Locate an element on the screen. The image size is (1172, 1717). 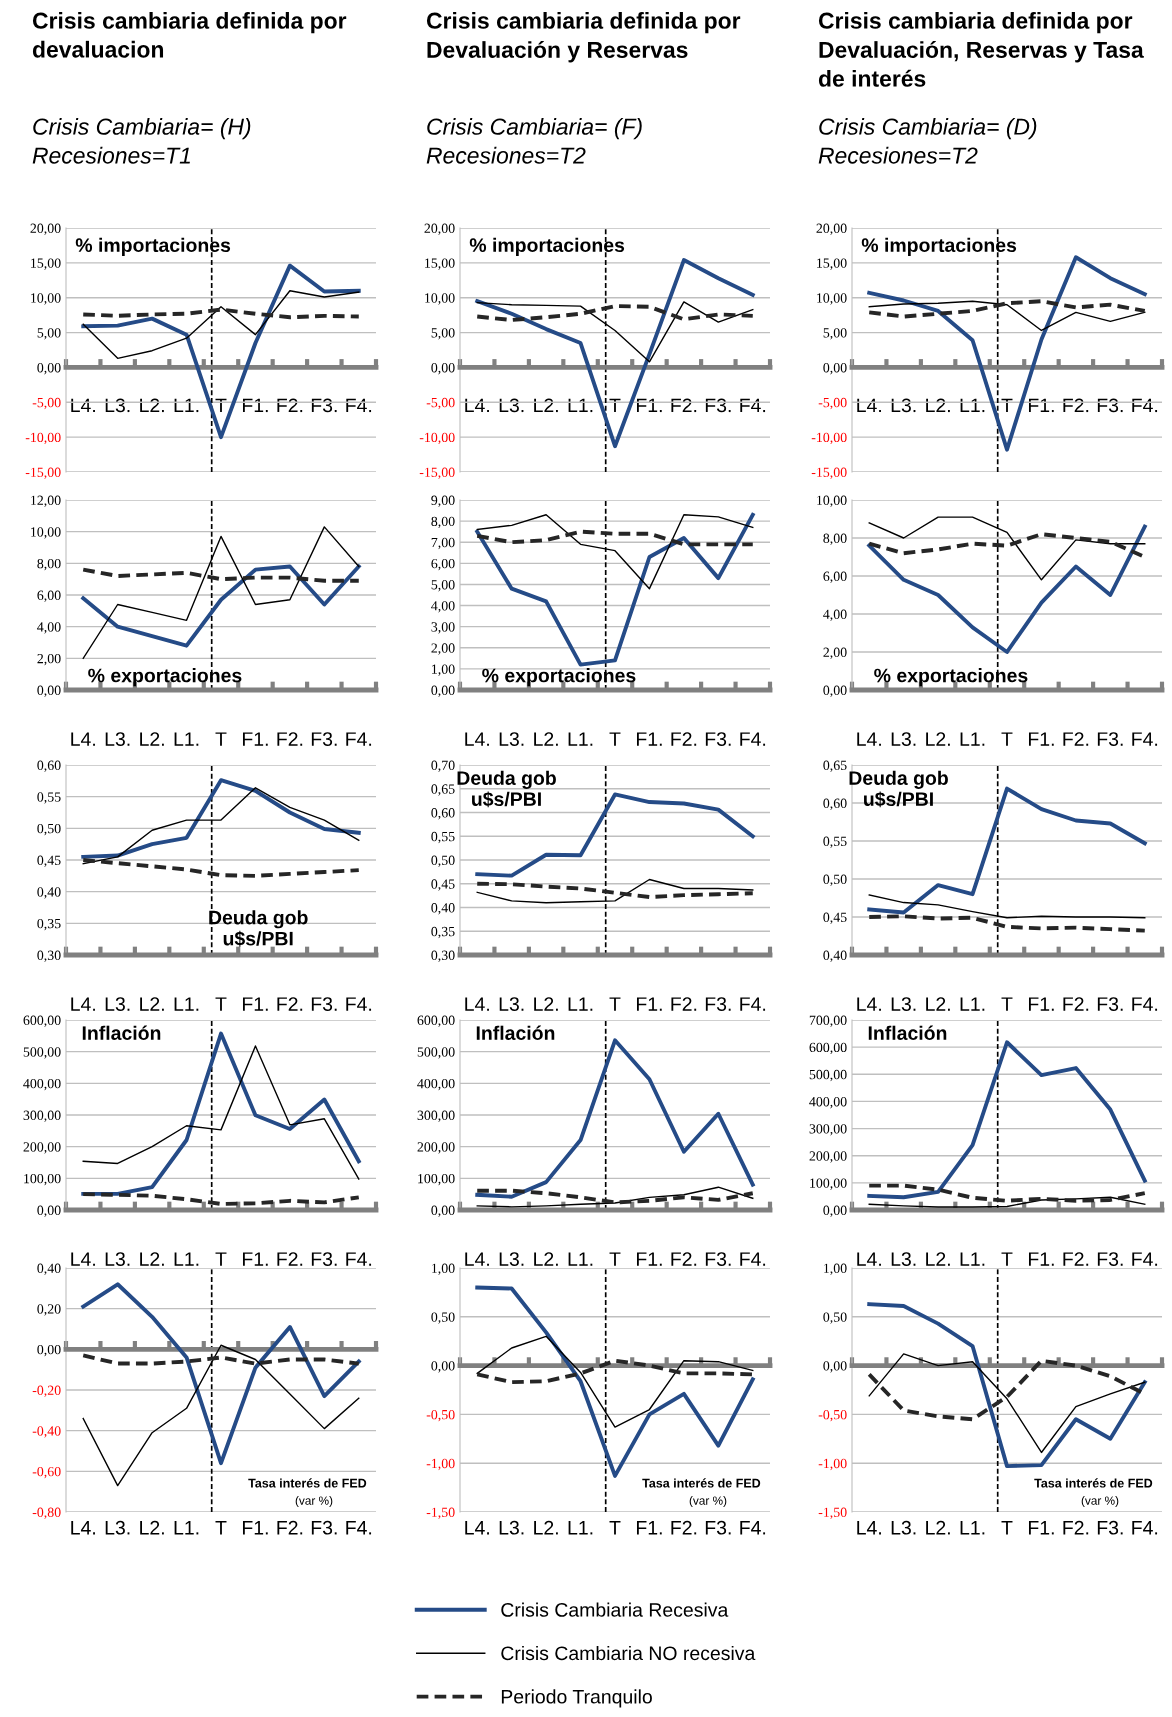
y-tick-label: 0,45 is located at coordinates (443, 885).